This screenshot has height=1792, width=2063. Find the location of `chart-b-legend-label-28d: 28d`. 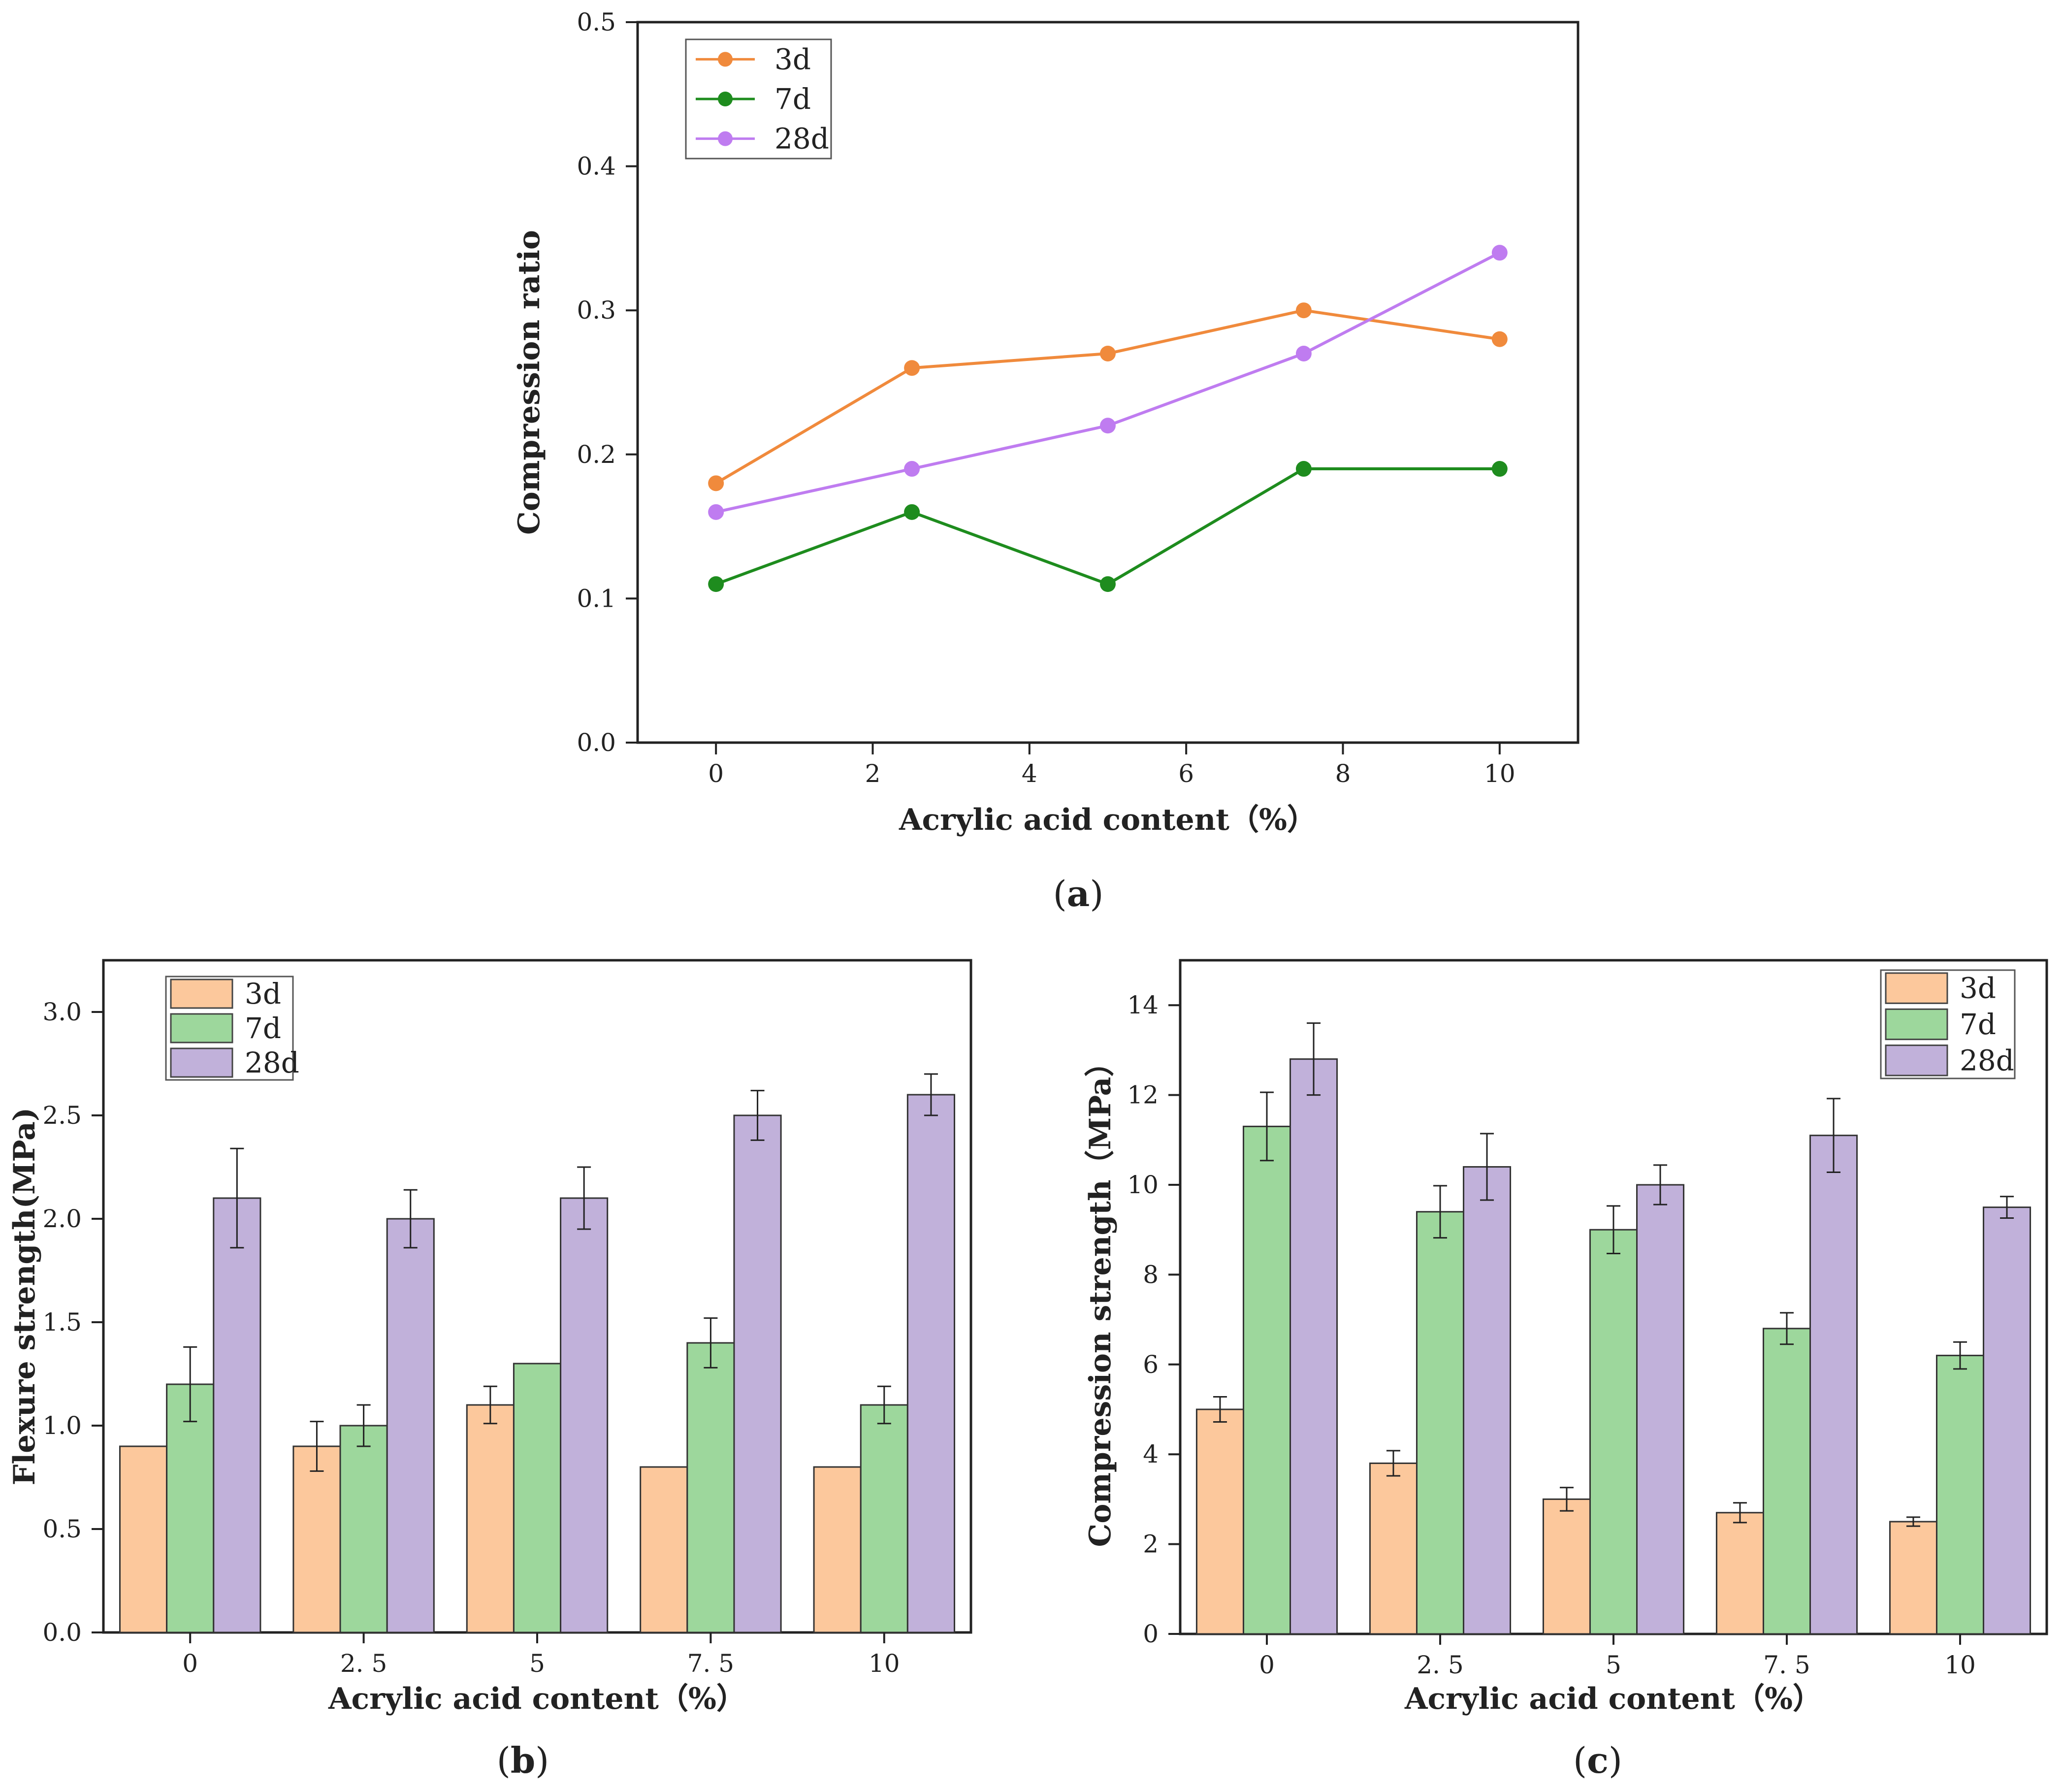

chart-b-legend-label-28d: 28d is located at coordinates (272, 1062).